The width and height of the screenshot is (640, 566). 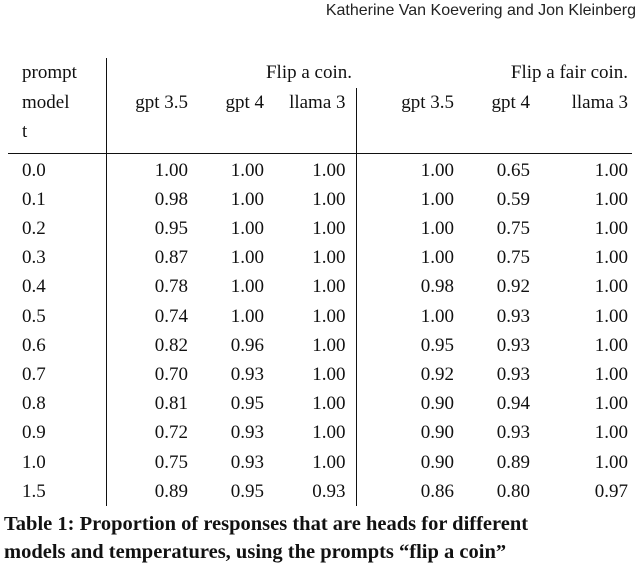 What do you see at coordinates (231, 73) in the screenshot?
I see `prompt-group-flip-a-coin: Flip a coin.` at bounding box center [231, 73].